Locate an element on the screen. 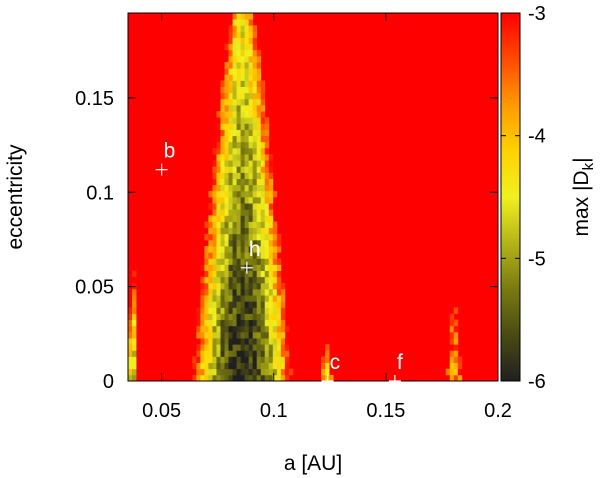 This screenshot has height=478, width=600. x-tick-label: 0.05 is located at coordinates (161, 411).